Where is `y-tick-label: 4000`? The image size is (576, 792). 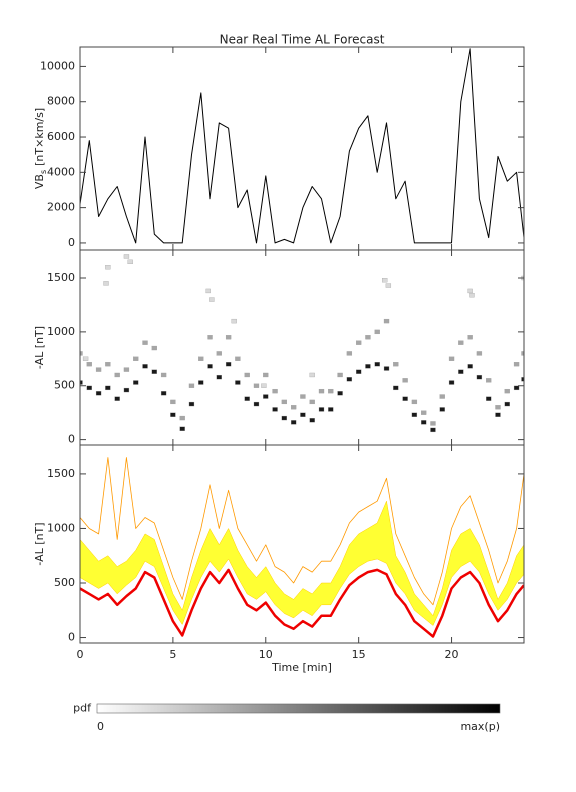
y-tick-label: 4000 is located at coordinates (61, 171).